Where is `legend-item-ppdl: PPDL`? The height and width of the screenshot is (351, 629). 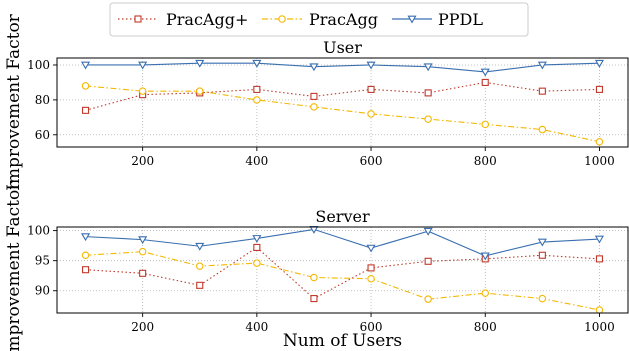 legend-item-ppdl: PPDL is located at coordinates (437, 19).